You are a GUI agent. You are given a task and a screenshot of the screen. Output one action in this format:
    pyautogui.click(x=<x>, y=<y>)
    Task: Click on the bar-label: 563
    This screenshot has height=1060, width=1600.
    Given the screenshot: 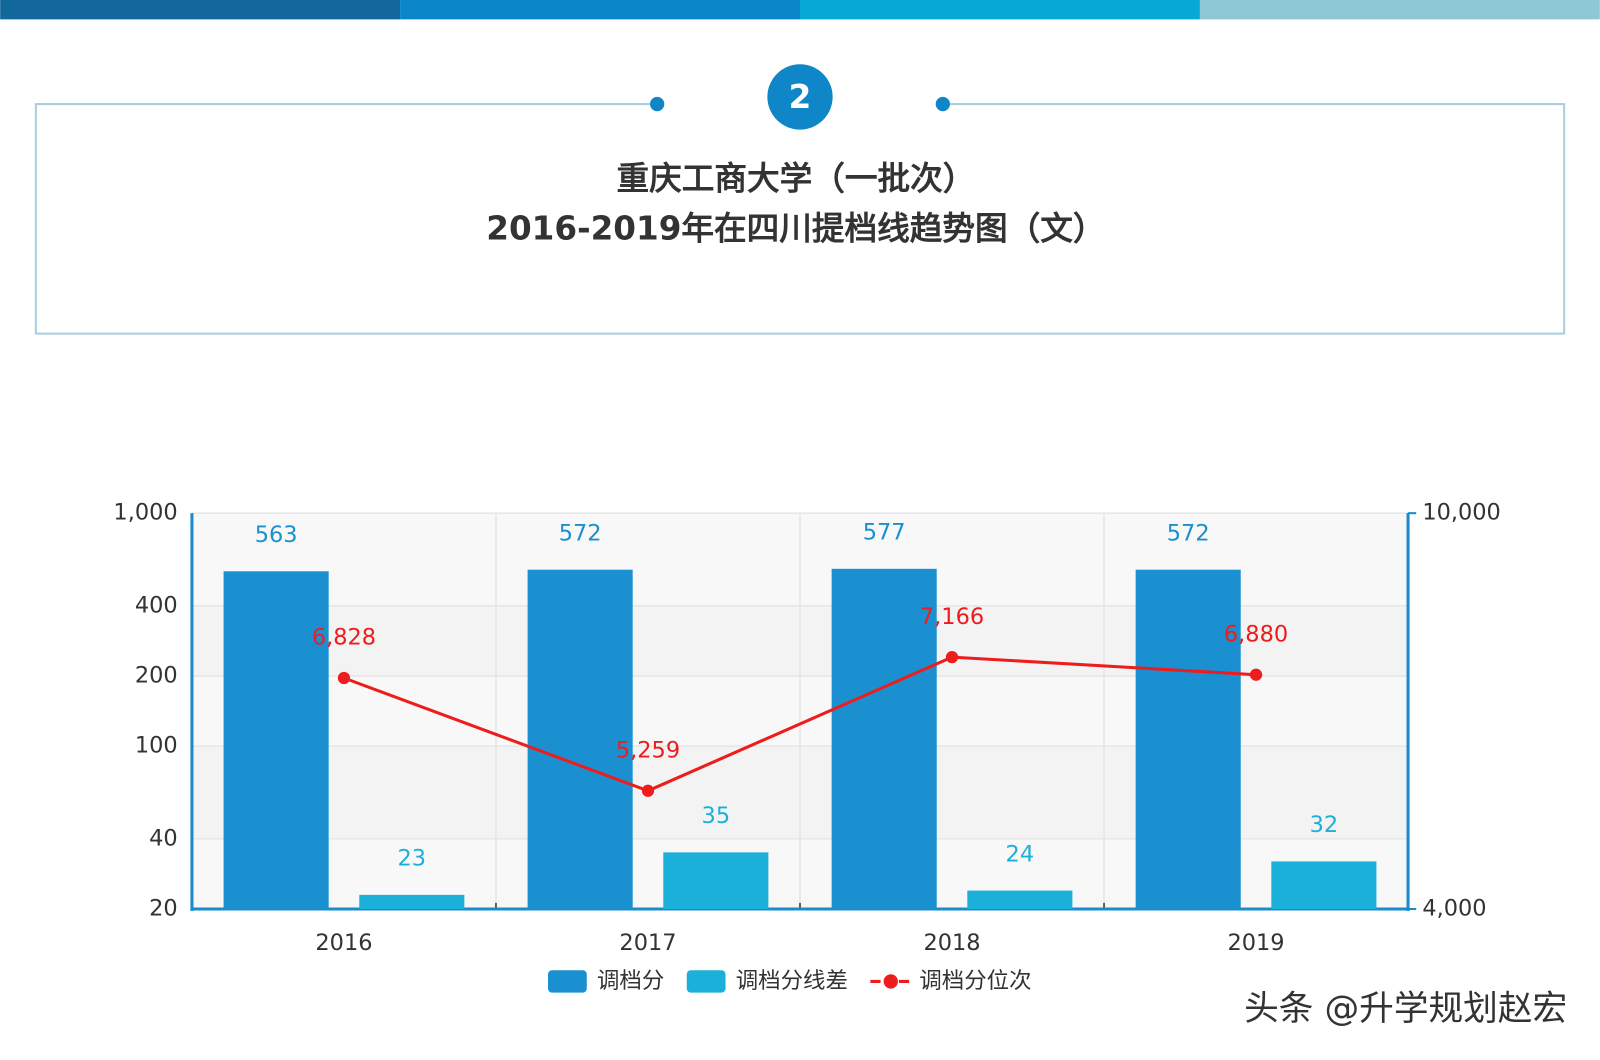 What is the action you would take?
    pyautogui.click(x=276, y=535)
    